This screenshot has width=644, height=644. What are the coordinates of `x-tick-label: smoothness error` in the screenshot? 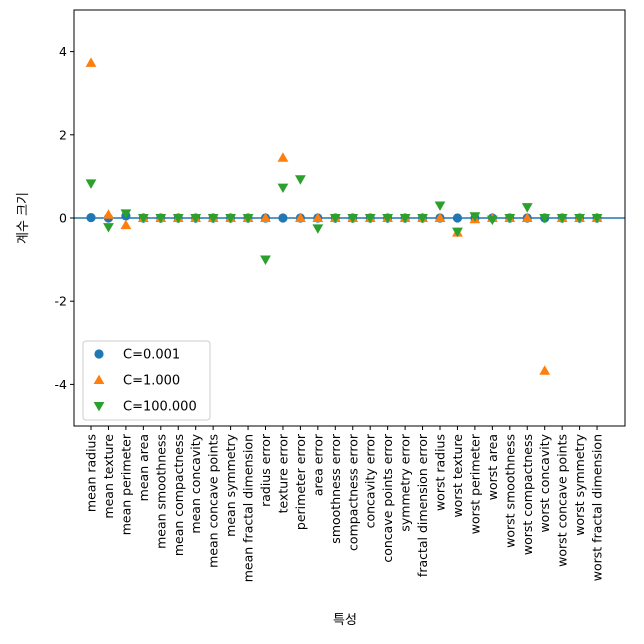 It's located at (335, 488).